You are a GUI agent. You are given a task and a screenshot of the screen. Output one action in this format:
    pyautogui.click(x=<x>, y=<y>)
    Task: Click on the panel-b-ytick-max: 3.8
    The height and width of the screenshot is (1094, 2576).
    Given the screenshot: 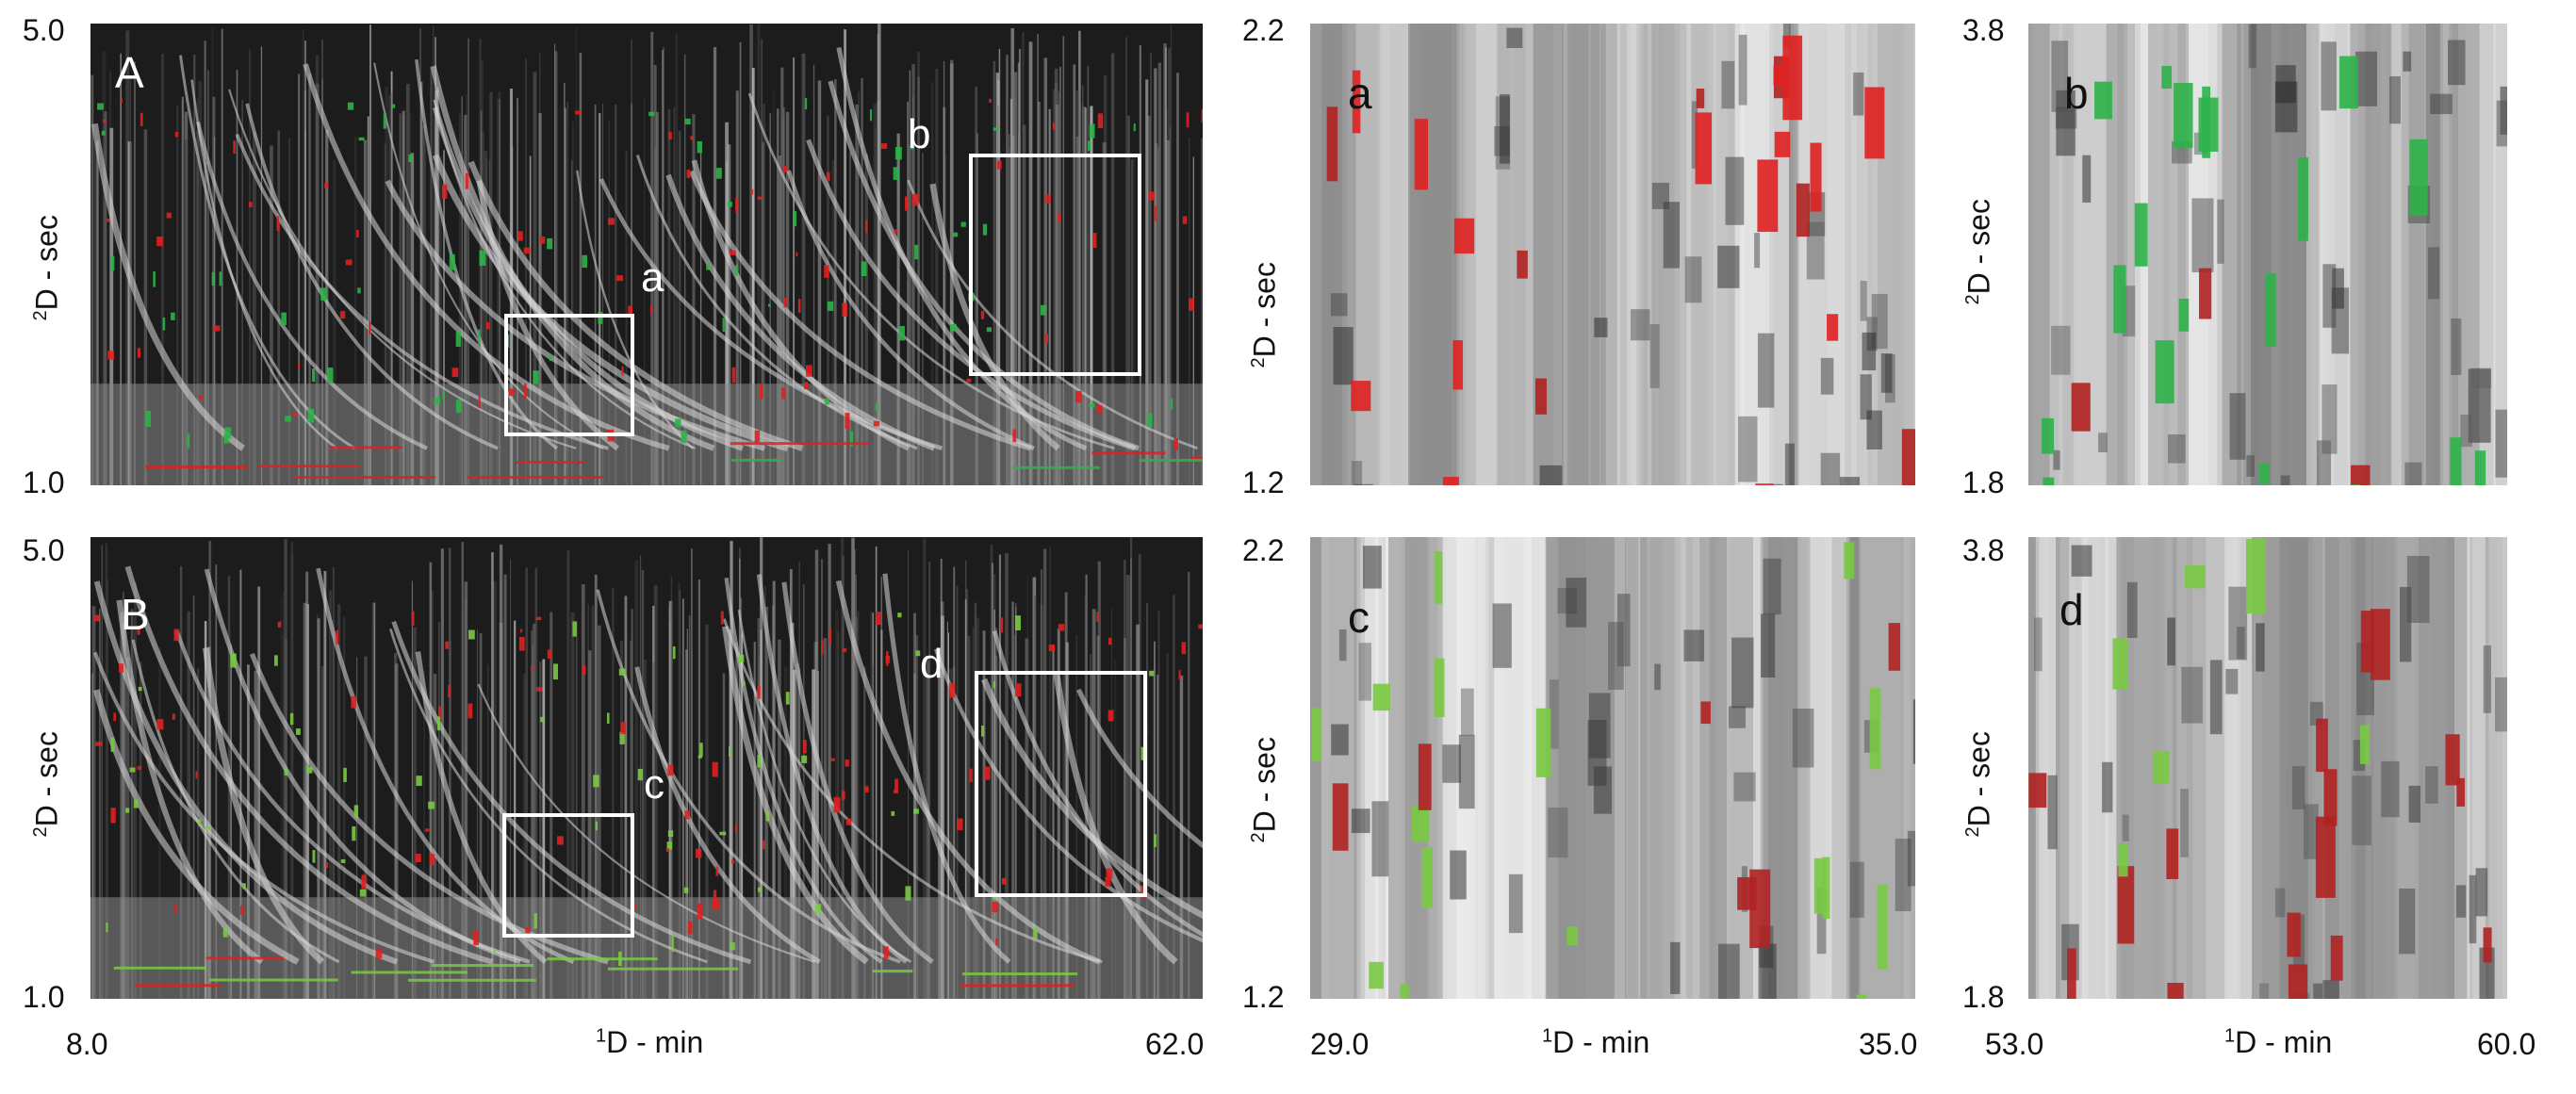 What is the action you would take?
    pyautogui.click(x=1984, y=30)
    